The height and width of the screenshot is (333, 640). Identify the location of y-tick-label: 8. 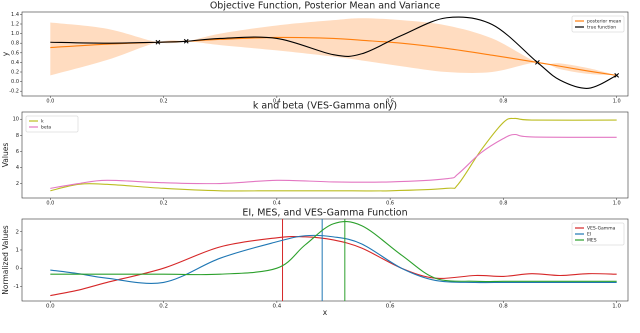
(17, 136).